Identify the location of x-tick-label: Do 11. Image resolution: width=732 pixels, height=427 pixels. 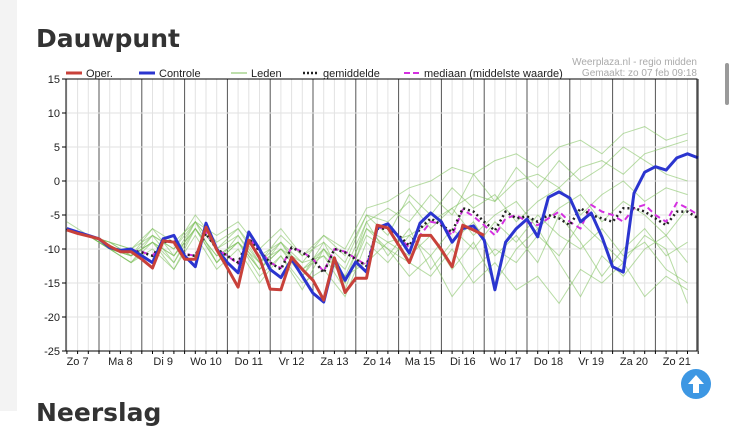
(249, 362).